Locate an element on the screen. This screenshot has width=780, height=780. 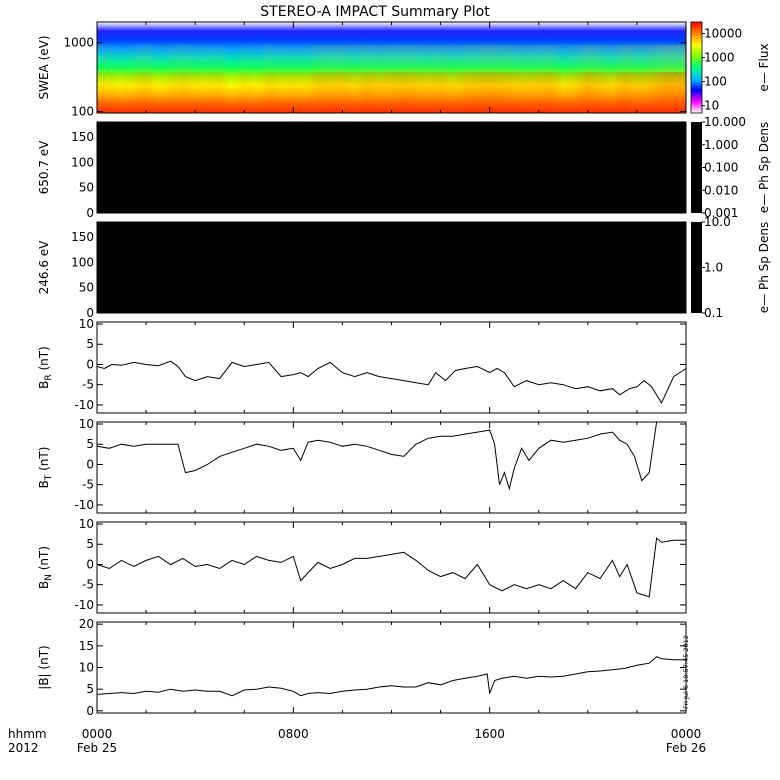
bn-frame is located at coordinates (391, 567).